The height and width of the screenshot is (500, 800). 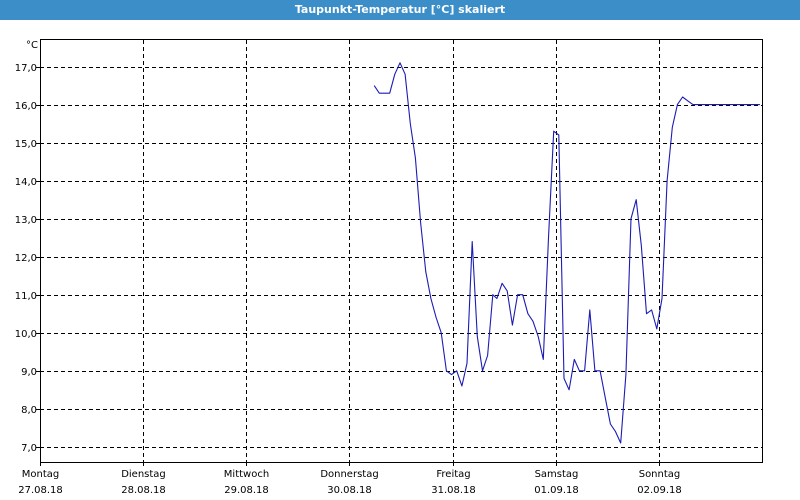 What do you see at coordinates (32, 45) in the screenshot?
I see `y-axis-unit-label: °C` at bounding box center [32, 45].